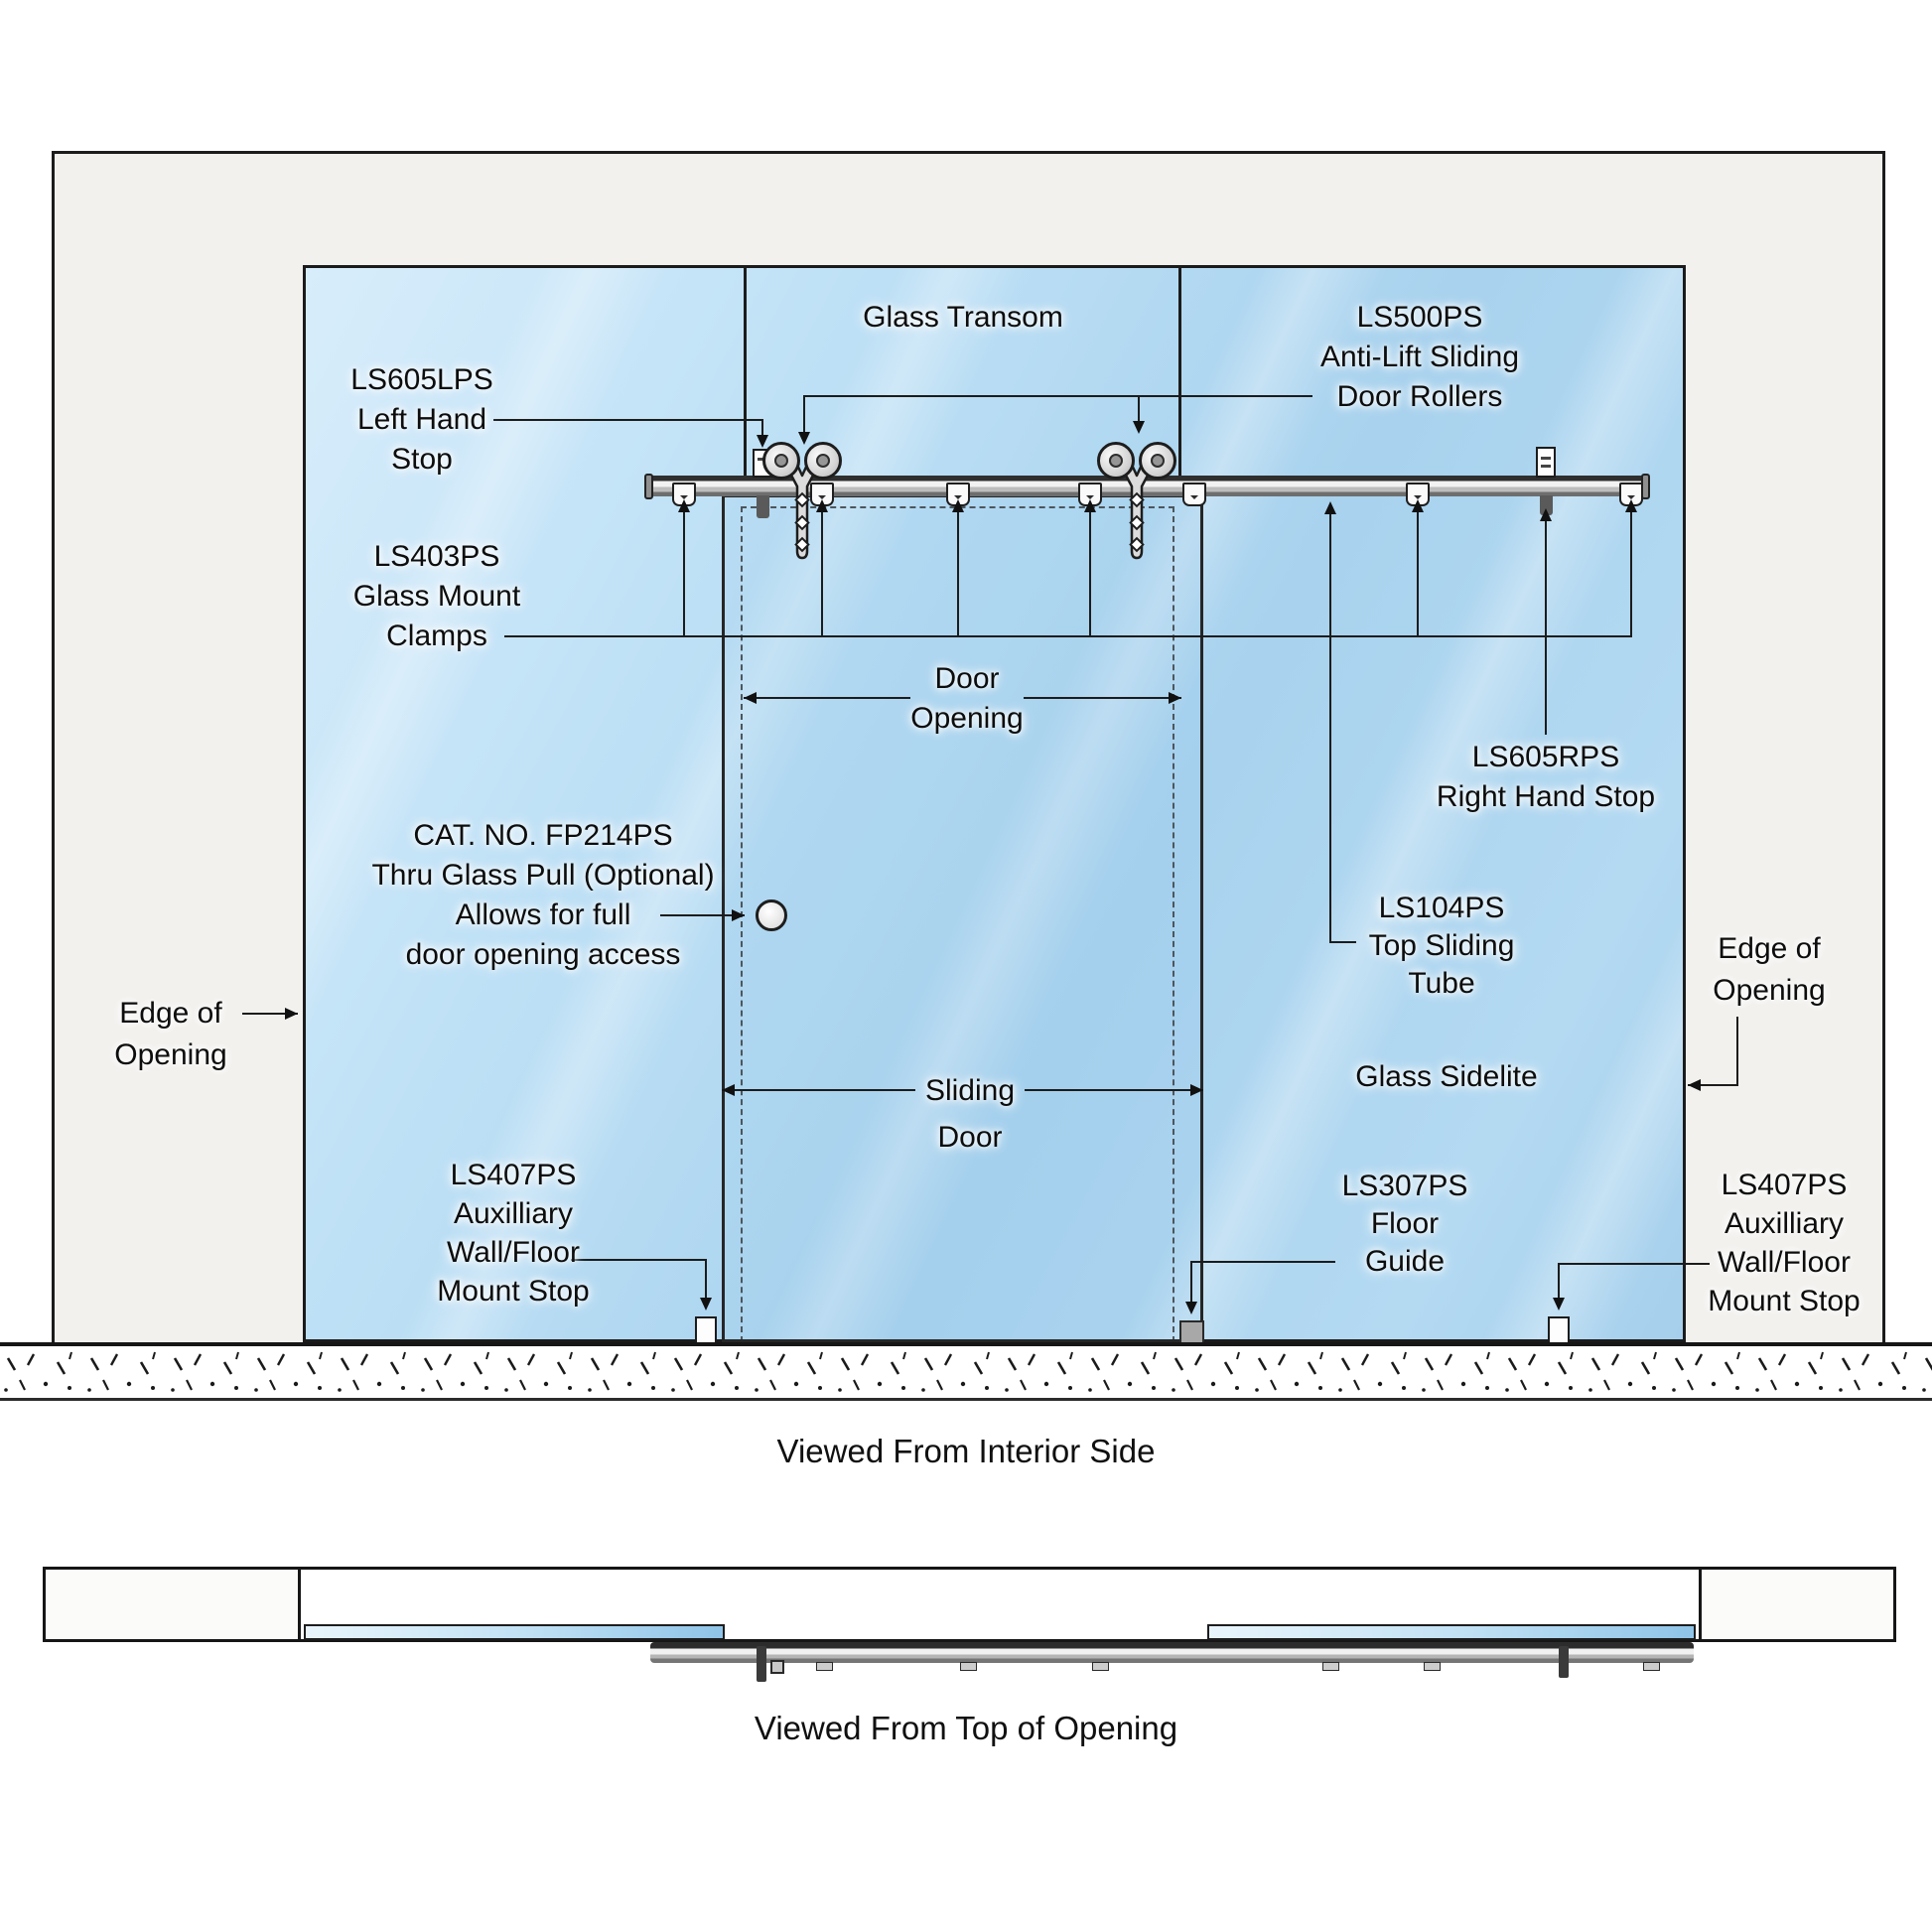  Describe the element at coordinates (777, 1667) in the screenshot. I see `plan-door-hanger-detail` at that location.